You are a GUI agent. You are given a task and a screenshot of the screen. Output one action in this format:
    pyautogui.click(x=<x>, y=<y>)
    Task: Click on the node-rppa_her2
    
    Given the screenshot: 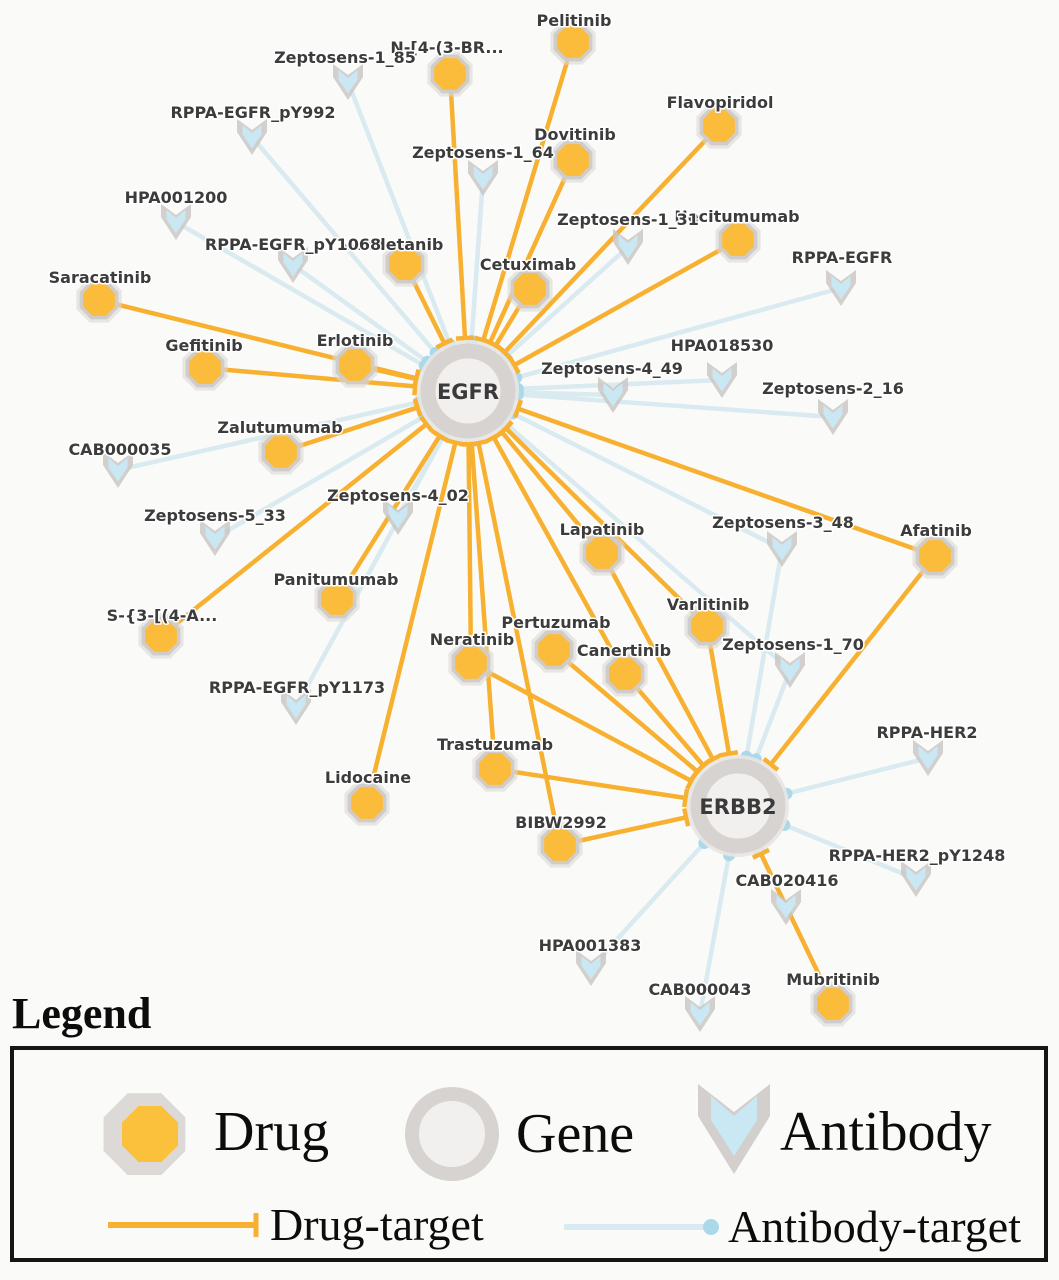 What is the action you would take?
    pyautogui.click(x=928, y=758)
    